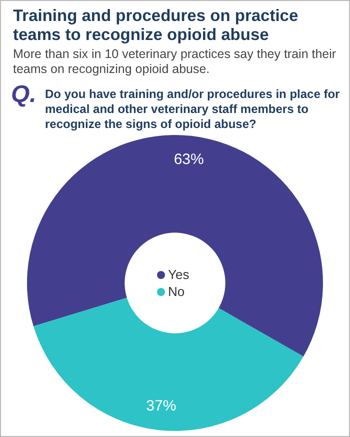 The image size is (350, 437). I want to click on chart-title: Training and procedures on practice teams to recognize opioid abuse, so click(156, 26).